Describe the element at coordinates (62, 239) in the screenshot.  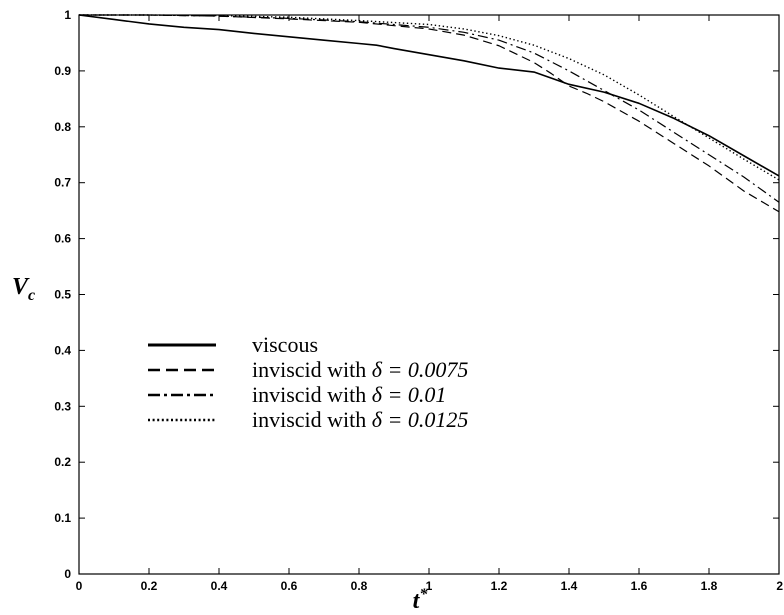
I see `y-tick-label: 0.6` at that location.